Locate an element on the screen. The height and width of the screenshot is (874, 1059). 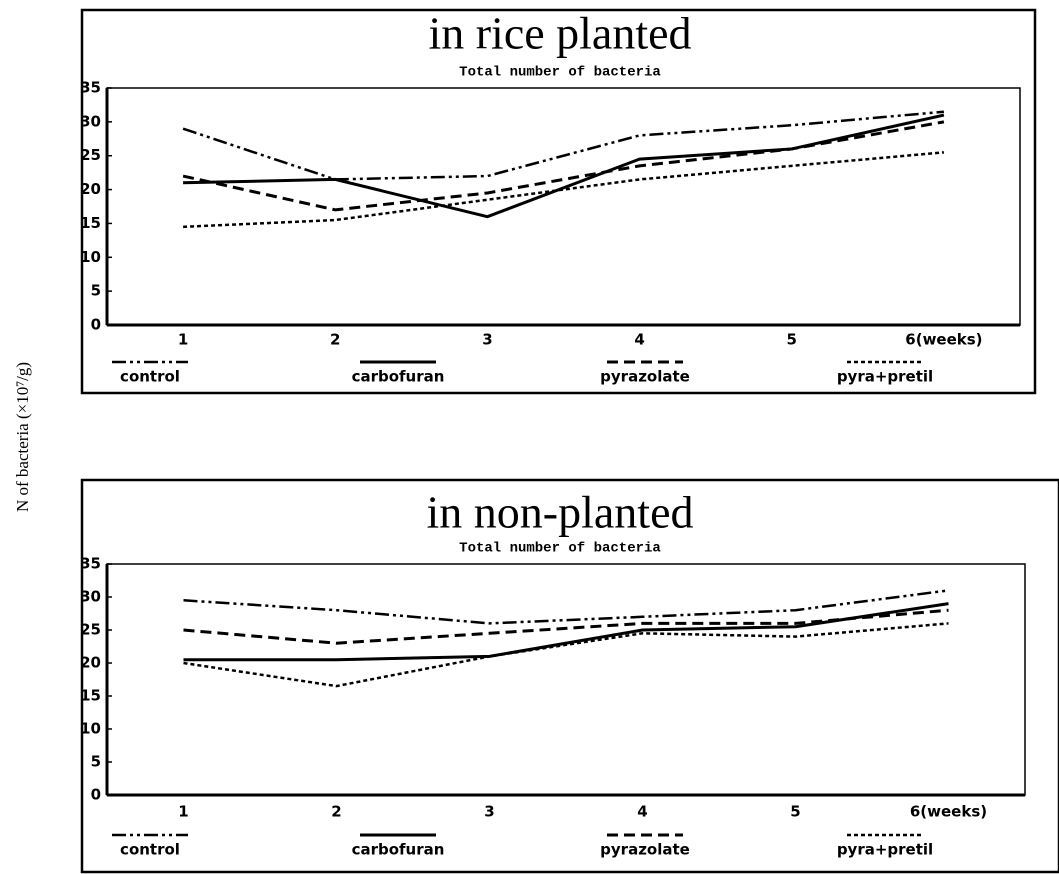
chart-title: in rice planted is located at coordinates (559, 33).